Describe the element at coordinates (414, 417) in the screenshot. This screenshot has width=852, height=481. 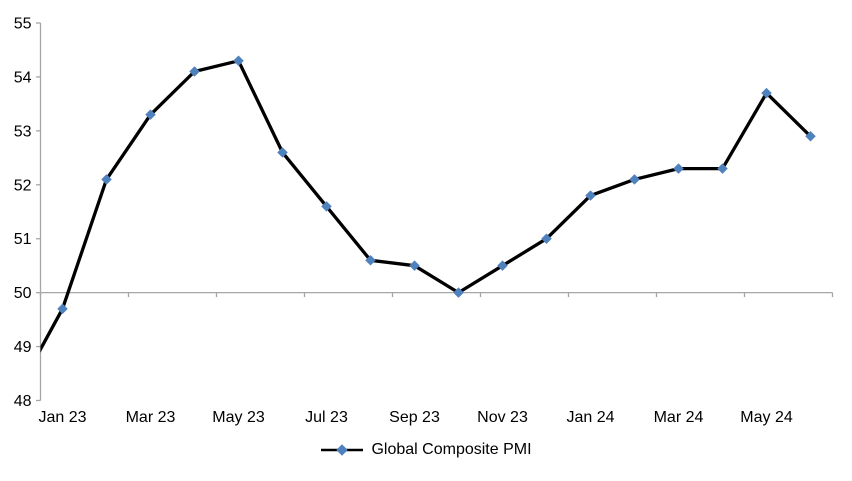
I see `x-axis-tick-label: Sep 23` at that location.